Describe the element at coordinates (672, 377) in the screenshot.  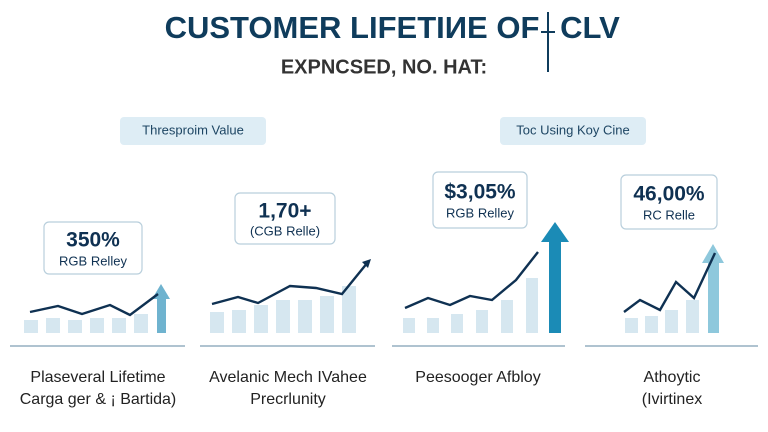
I see `caption: Athoytic` at that location.